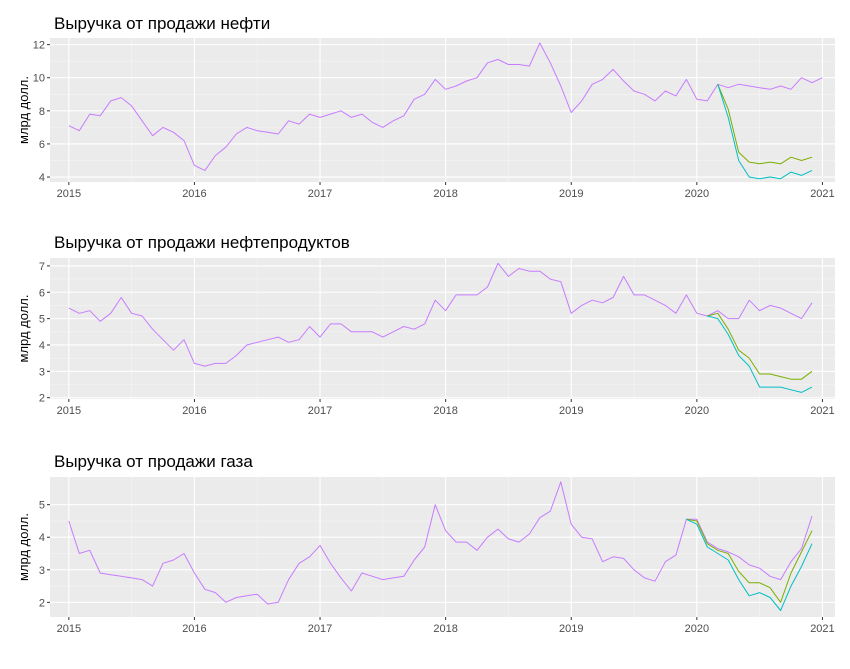 Image resolution: width=850 pixels, height=669 pixels. What do you see at coordinates (39, 46) in the screenshot?
I see `y-tick-label: 12` at bounding box center [39, 46].